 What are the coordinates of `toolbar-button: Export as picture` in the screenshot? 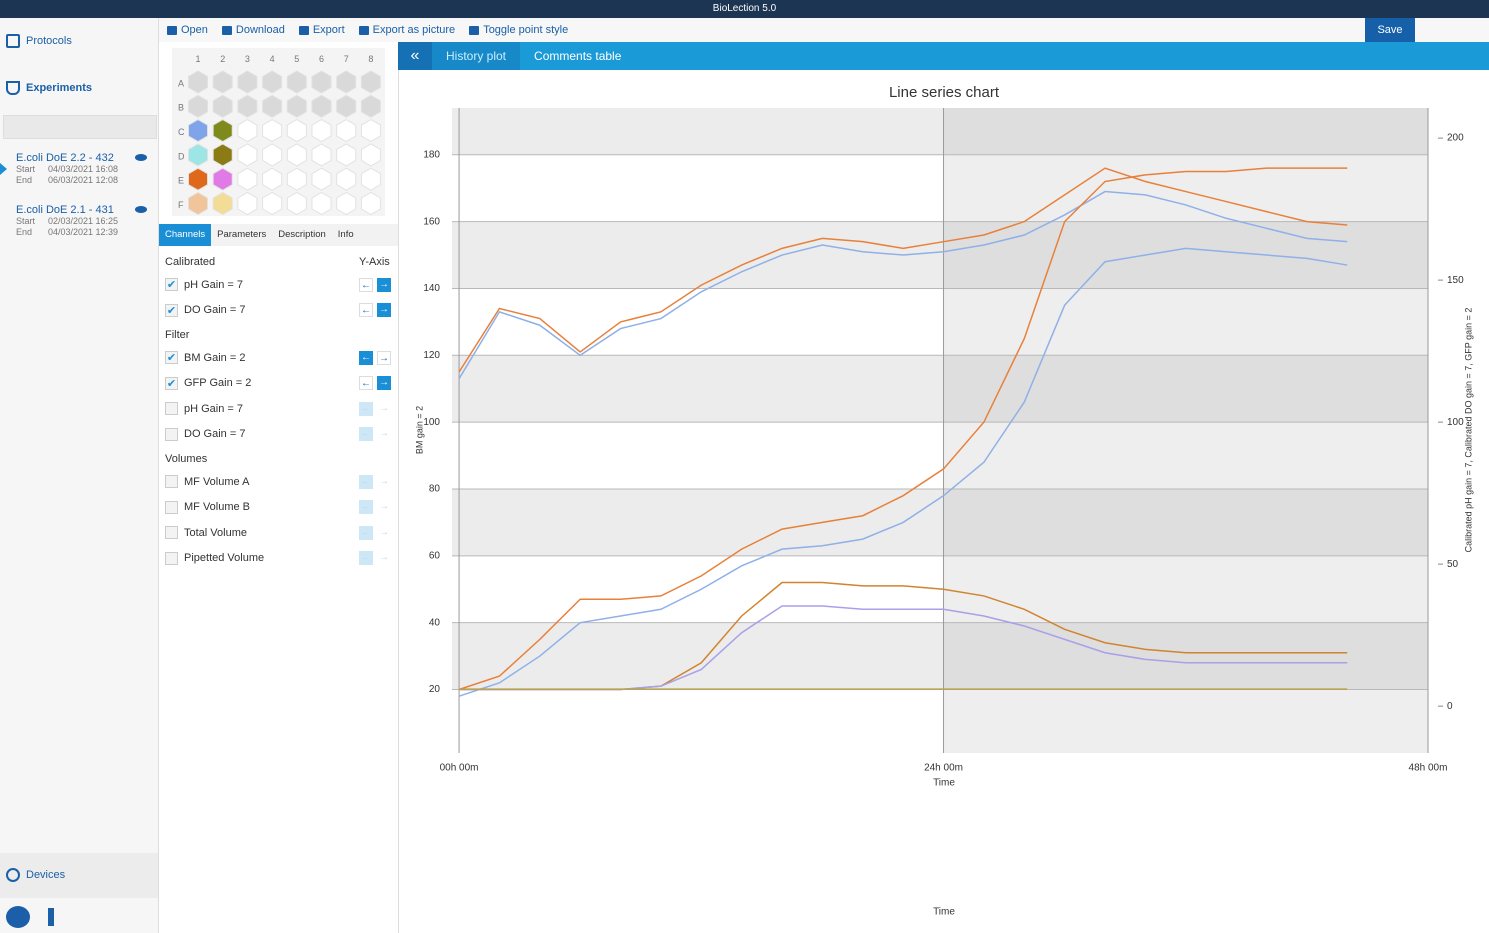 It's located at (406, 30).